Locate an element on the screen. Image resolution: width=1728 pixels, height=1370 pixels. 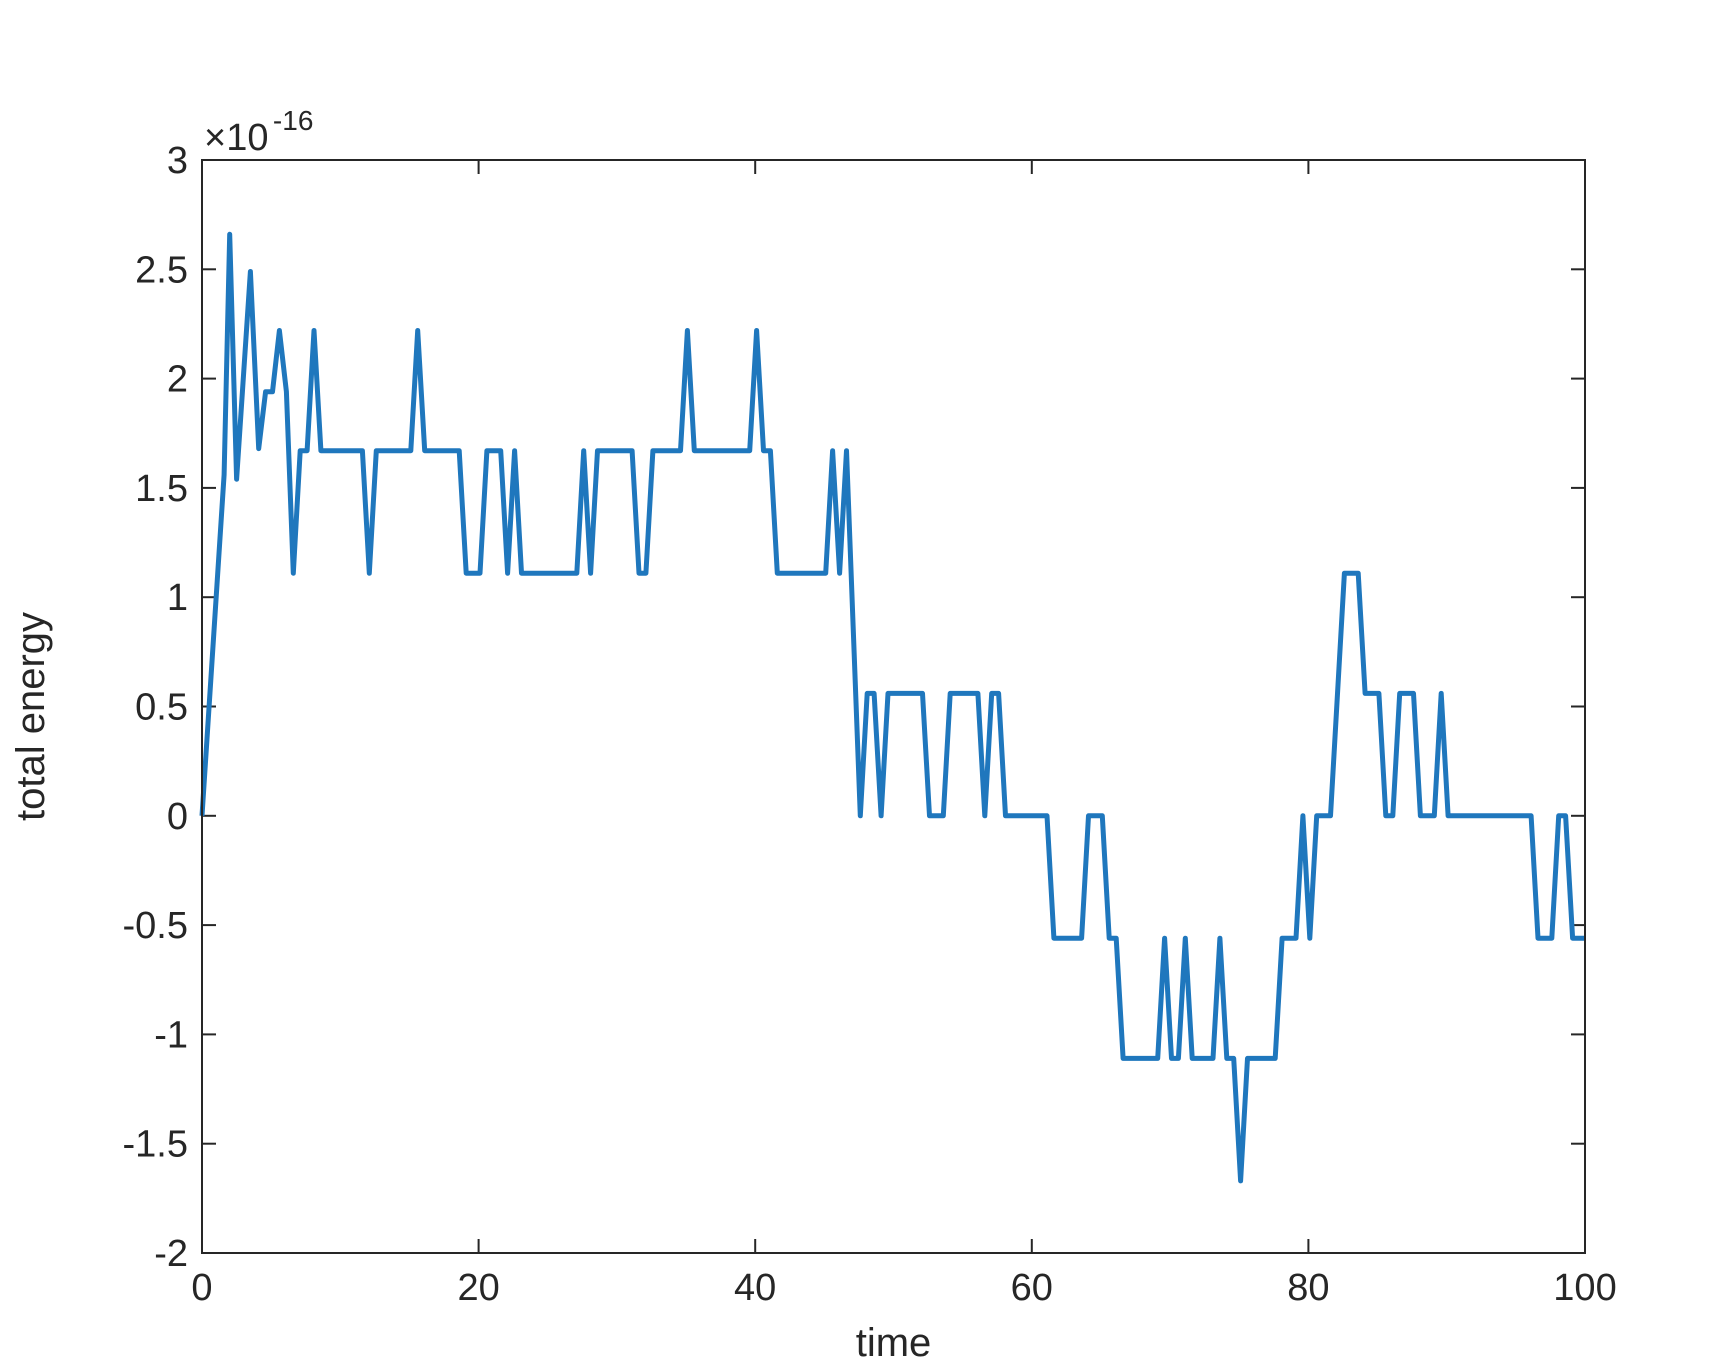
y-tick-label: -1 is located at coordinates (171, 1035).